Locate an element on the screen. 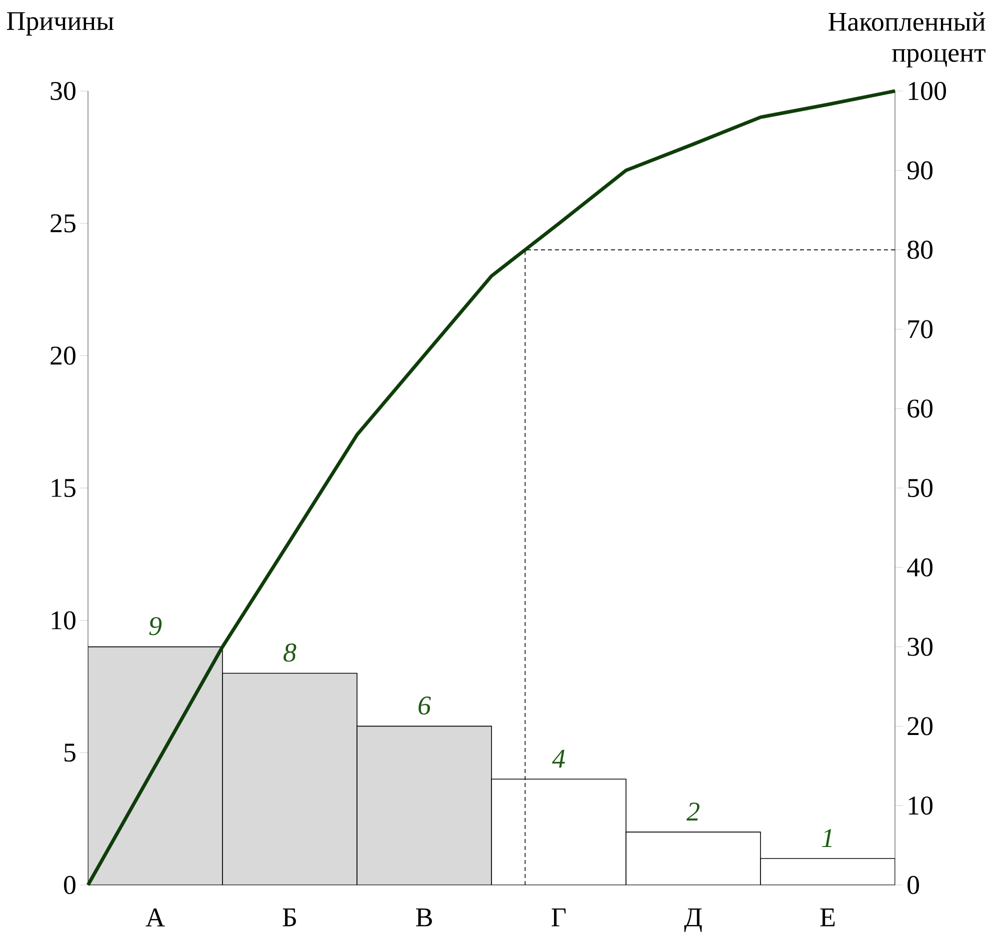 This screenshot has height=940, width=992. y-tick-label: 20 is located at coordinates (63, 355).